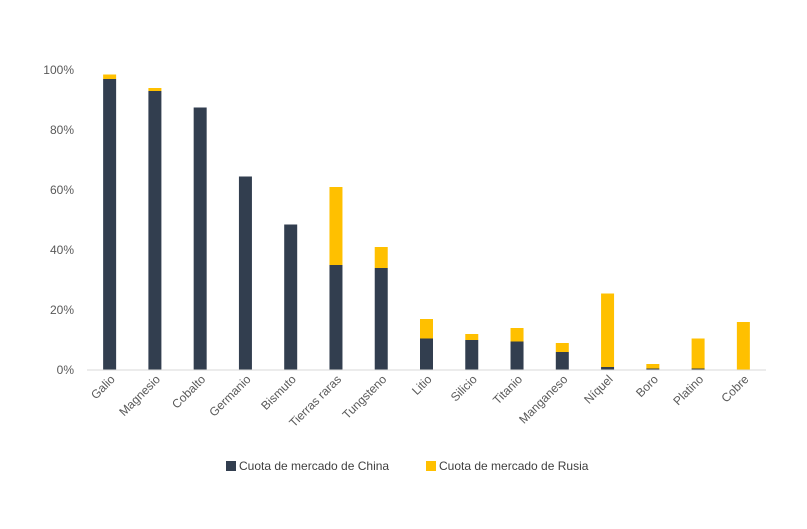  I want to click on legend-label-rusia: Cuota de mercado de Rusia, so click(514, 466).